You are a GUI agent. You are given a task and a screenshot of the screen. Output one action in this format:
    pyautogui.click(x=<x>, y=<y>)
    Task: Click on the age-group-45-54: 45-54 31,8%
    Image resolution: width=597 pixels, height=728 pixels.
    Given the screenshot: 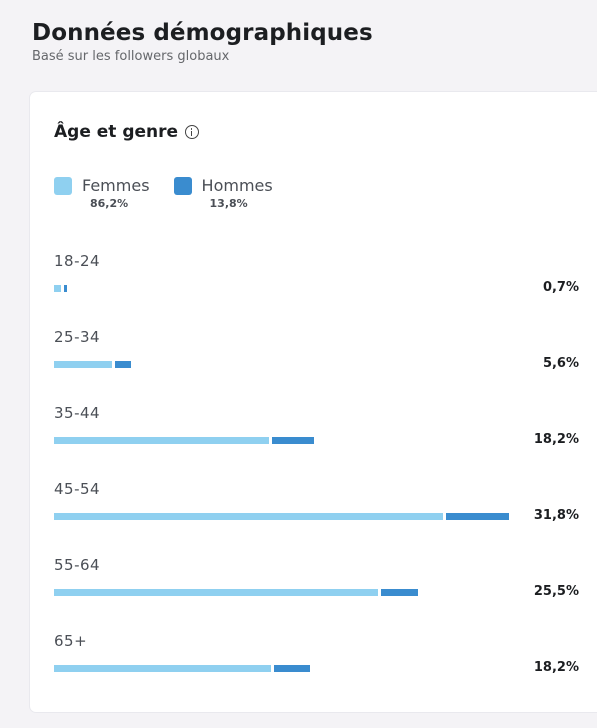 What is the action you would take?
    pyautogui.click(x=316, y=518)
    